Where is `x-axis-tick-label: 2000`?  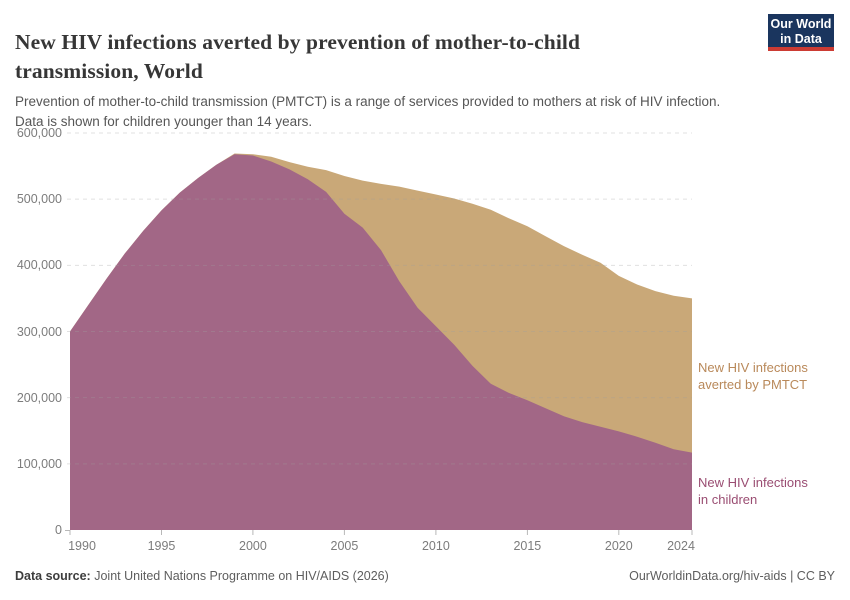 x-axis-tick-label: 2000 is located at coordinates (253, 546).